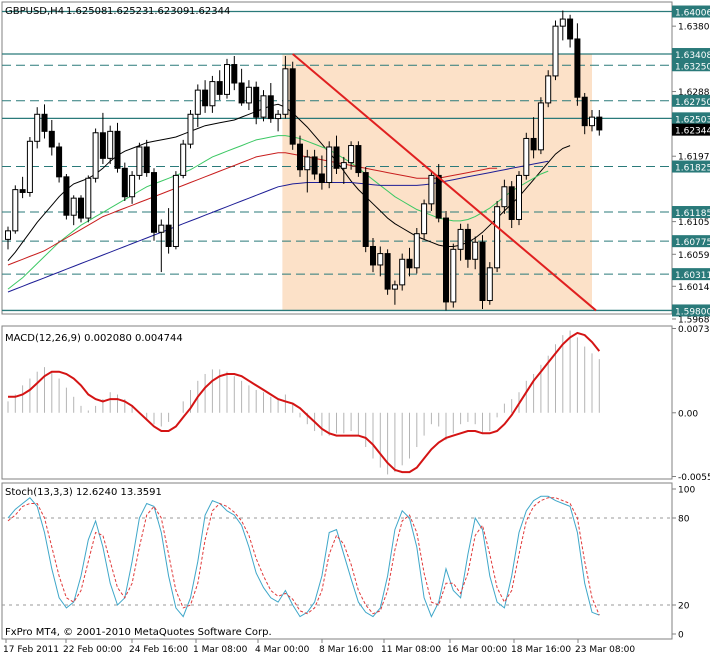 This screenshot has height=656, width=710. I want to click on stoch-tick-label-1: 80, so click(684, 520).